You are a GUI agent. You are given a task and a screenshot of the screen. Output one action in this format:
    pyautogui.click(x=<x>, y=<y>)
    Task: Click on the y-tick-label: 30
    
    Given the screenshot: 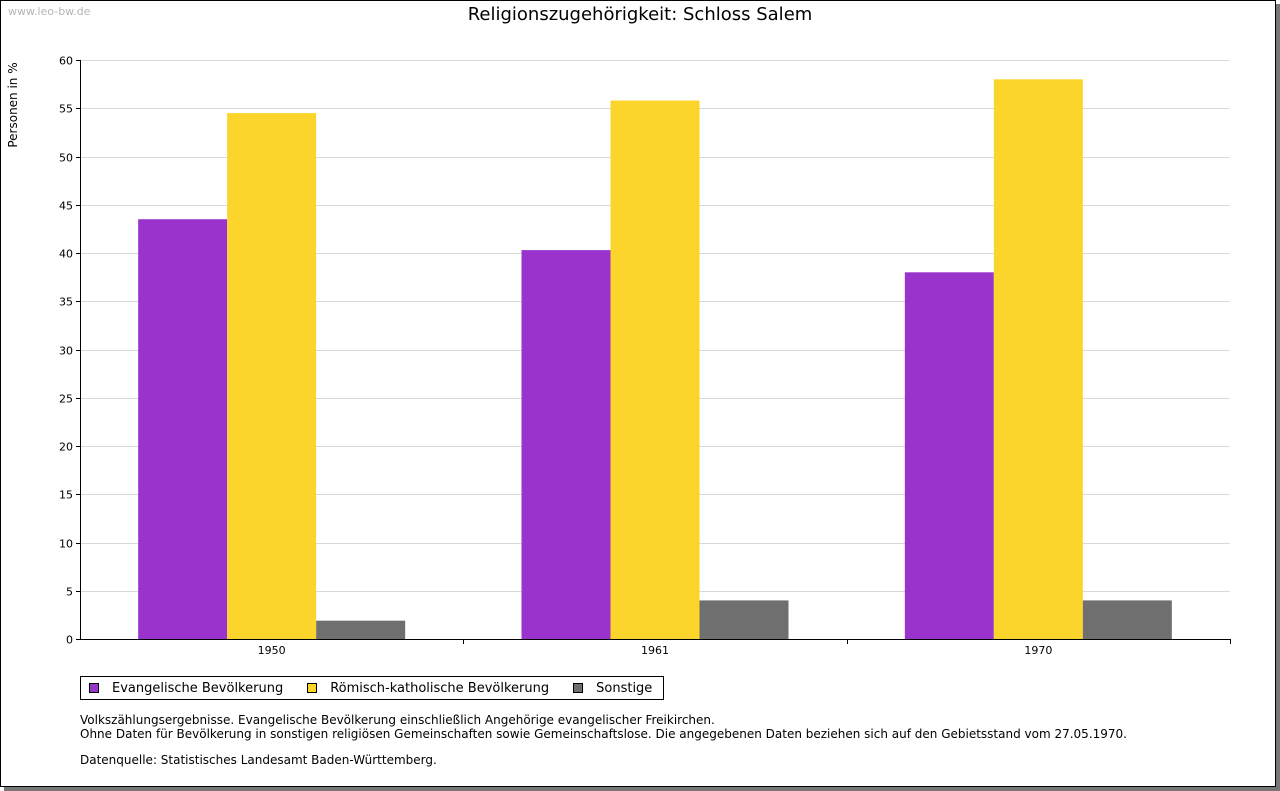 What is the action you would take?
    pyautogui.click(x=66, y=351)
    